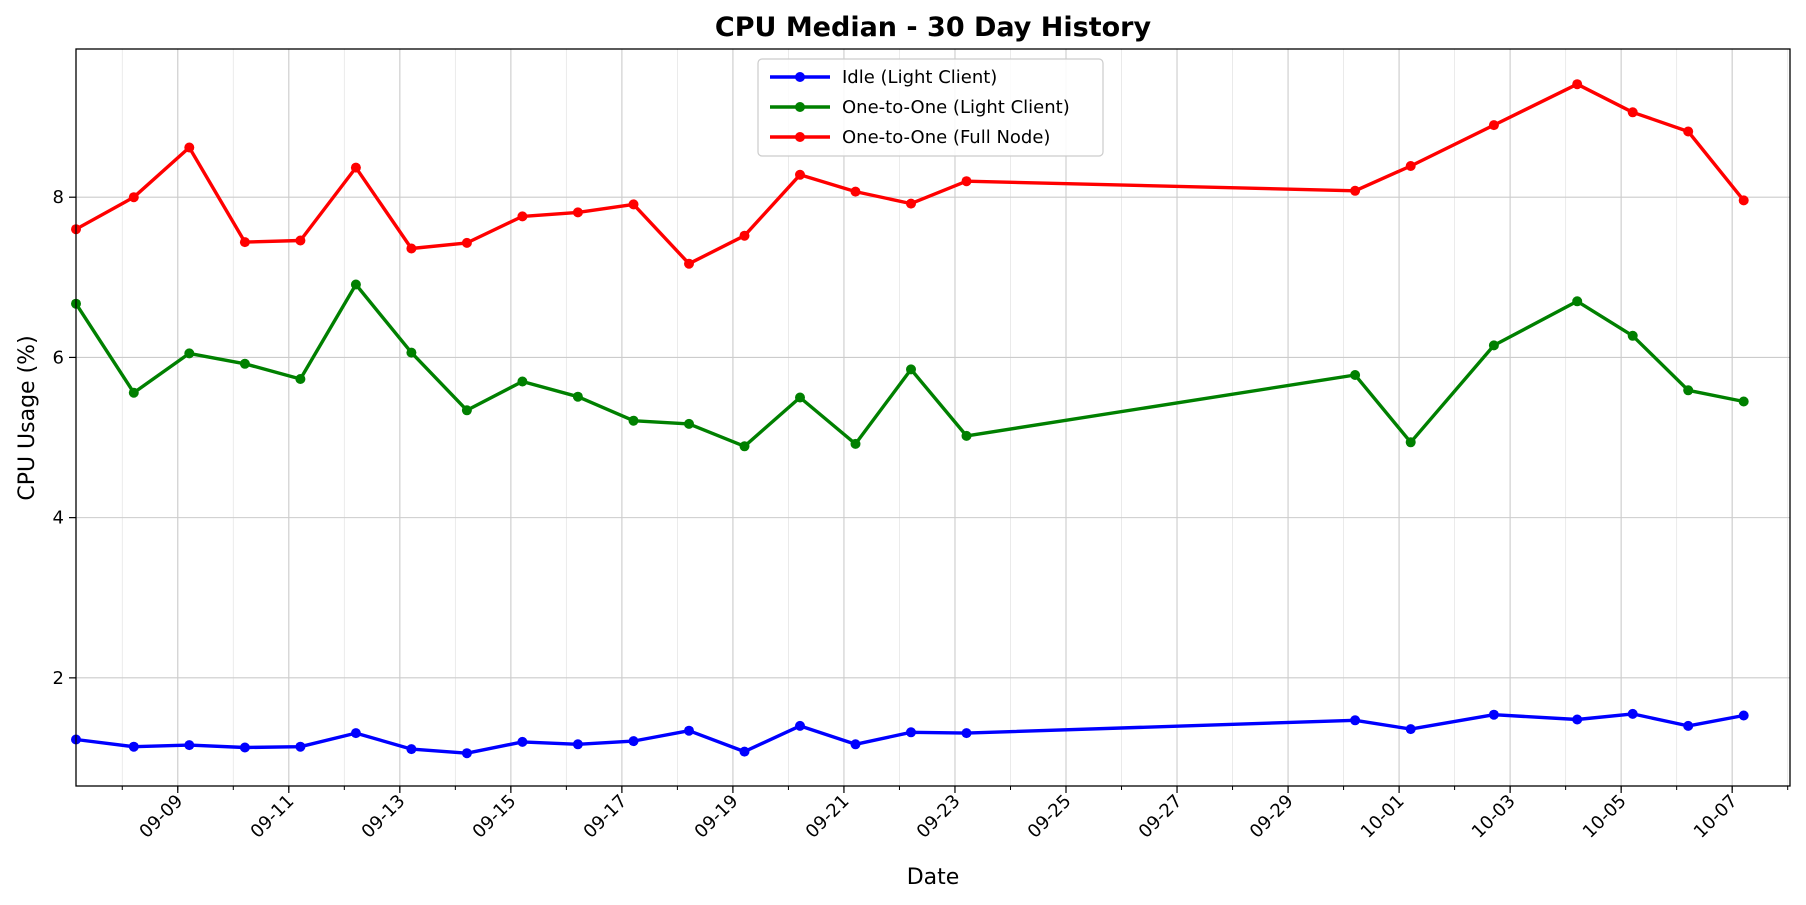  Describe the element at coordinates (58, 197) in the screenshot. I see `y-tick-label: 8` at that location.